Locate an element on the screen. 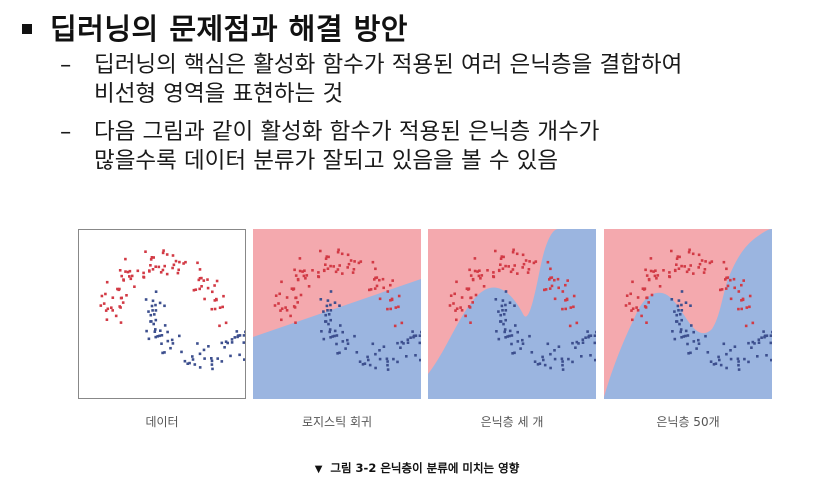 This screenshot has height=487, width=834. panel-label: 은닉층 세 개 is located at coordinates (512, 422).